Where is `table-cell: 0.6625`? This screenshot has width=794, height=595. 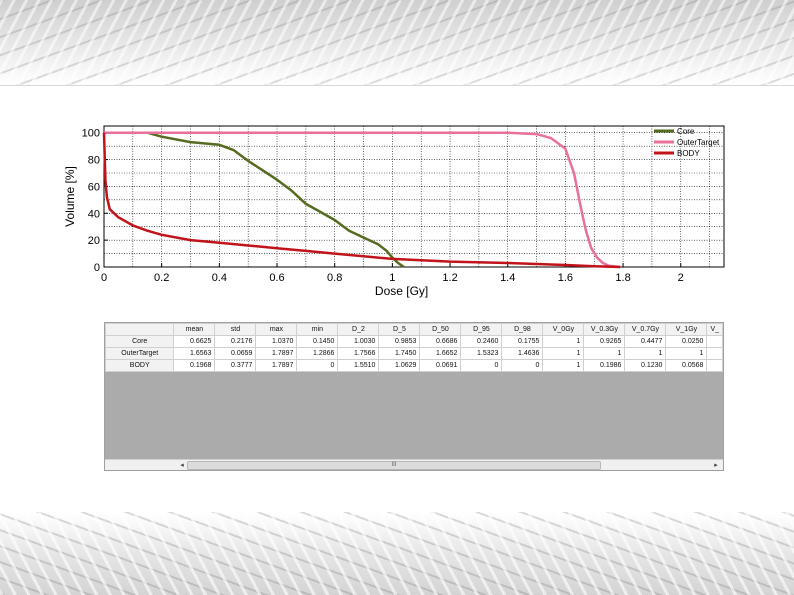
table-cell: 0.6625 is located at coordinates (194, 341).